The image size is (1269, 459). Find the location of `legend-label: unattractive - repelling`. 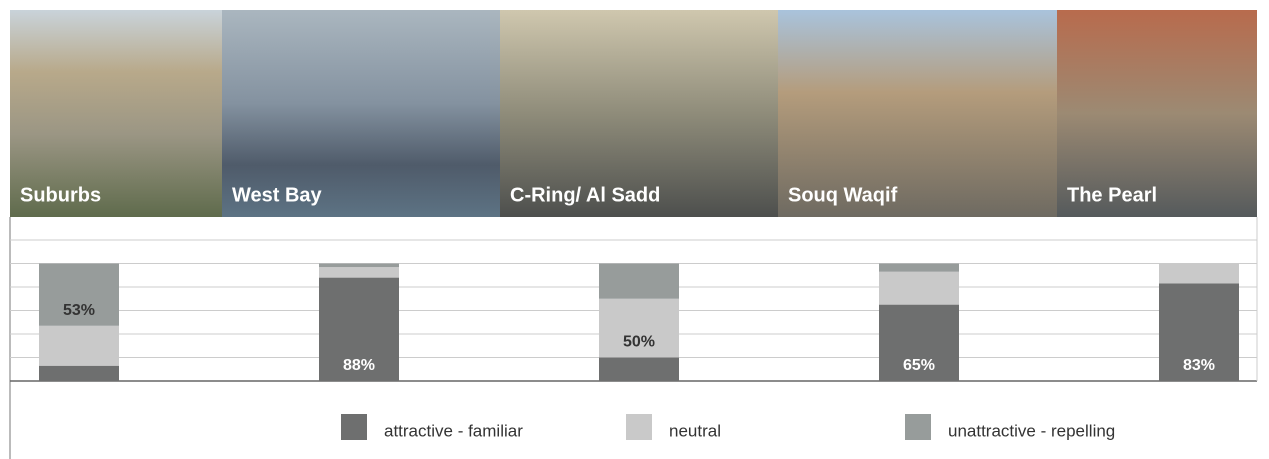

legend-label: unattractive - repelling is located at coordinates (1031, 430).